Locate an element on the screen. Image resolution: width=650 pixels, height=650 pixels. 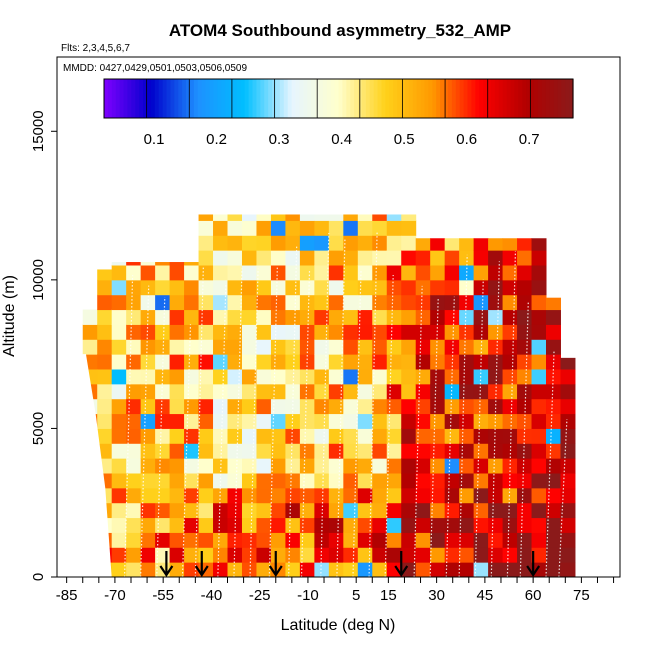
flights-label: Flts: 2,3,4,5,6,7 is located at coordinates (95, 48).